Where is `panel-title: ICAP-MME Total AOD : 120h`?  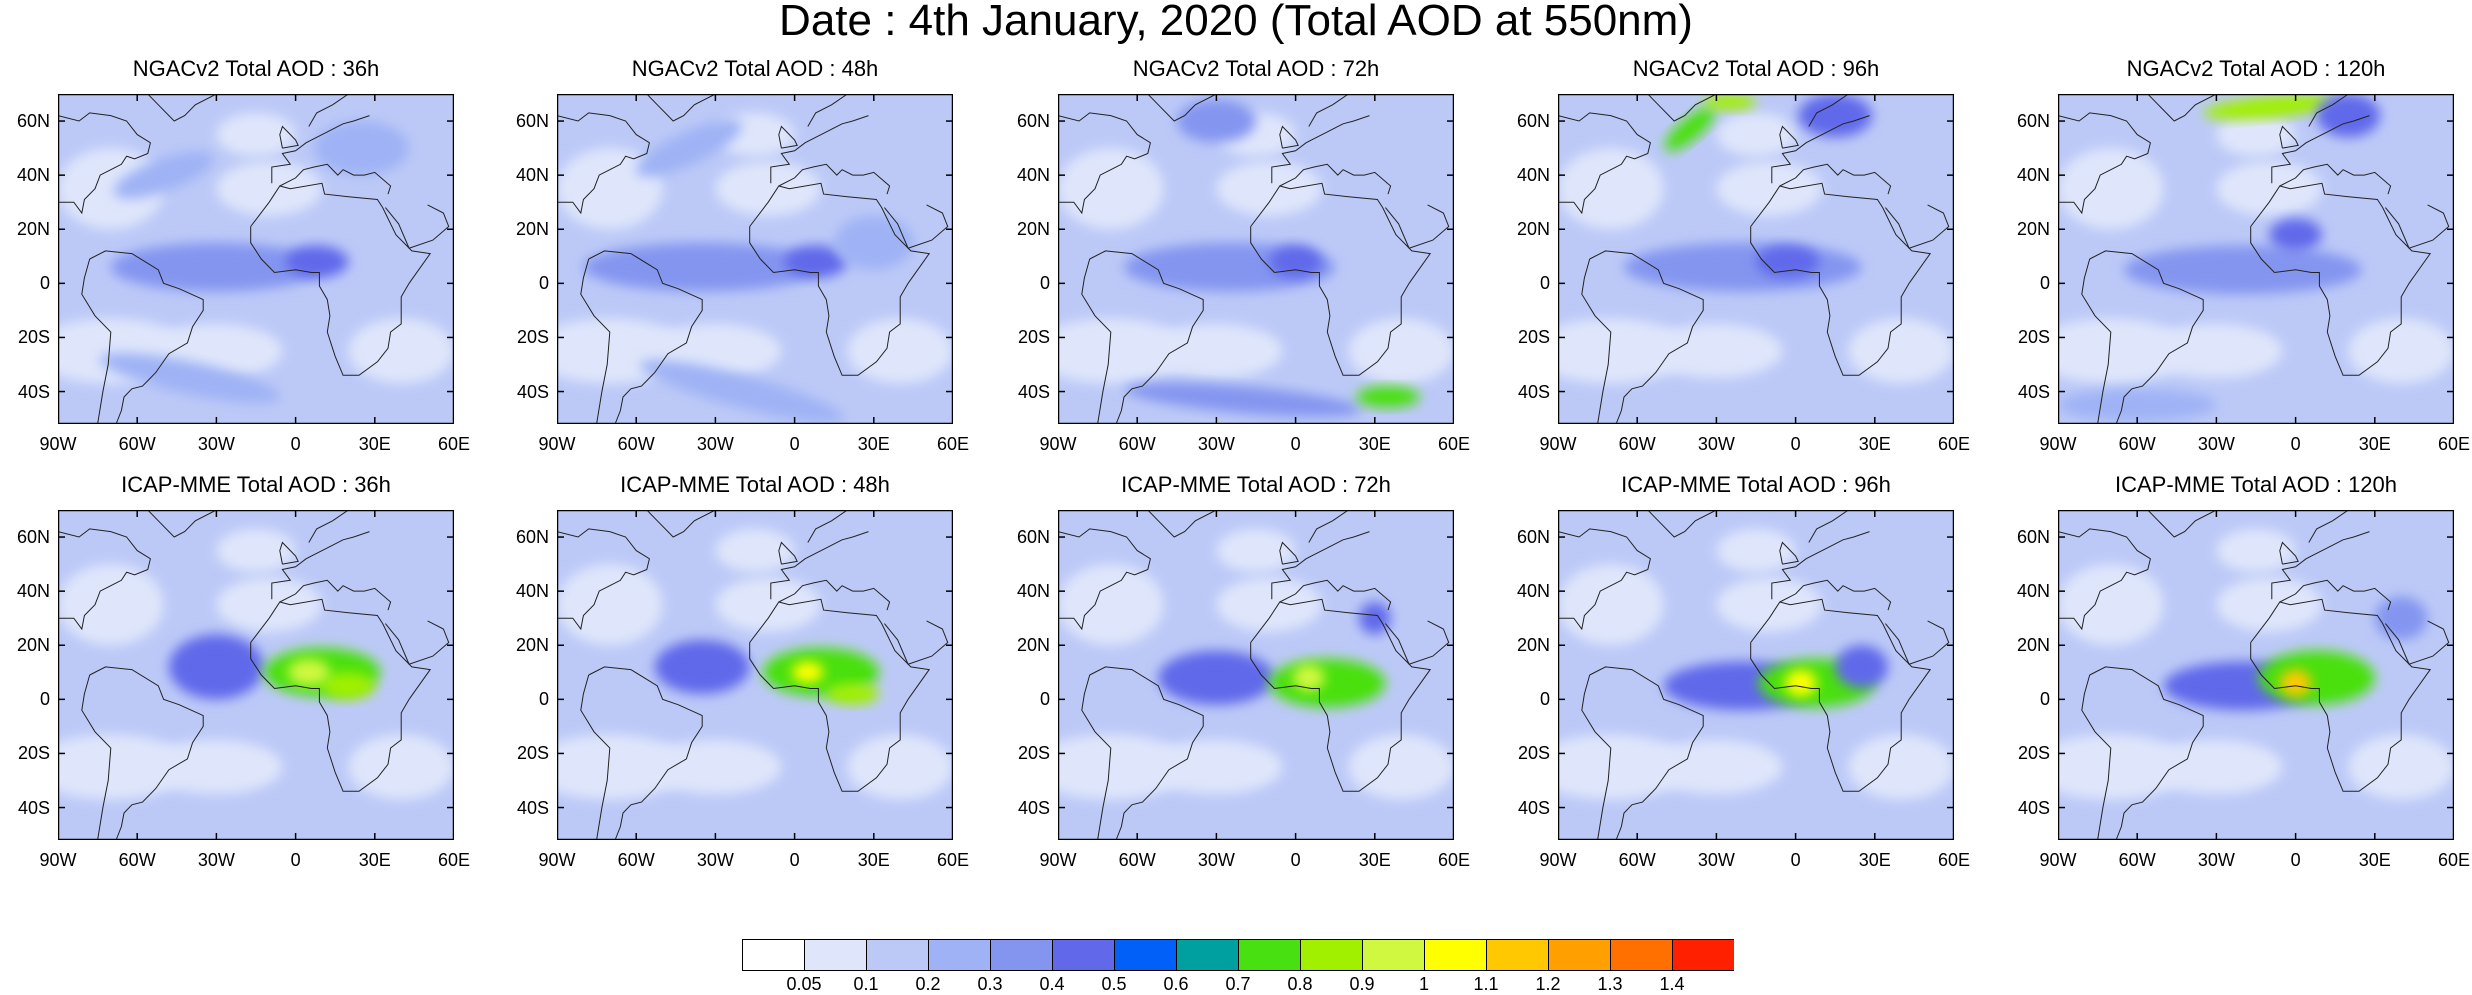 panel-title: ICAP-MME Total AOD : 120h is located at coordinates (2256, 484).